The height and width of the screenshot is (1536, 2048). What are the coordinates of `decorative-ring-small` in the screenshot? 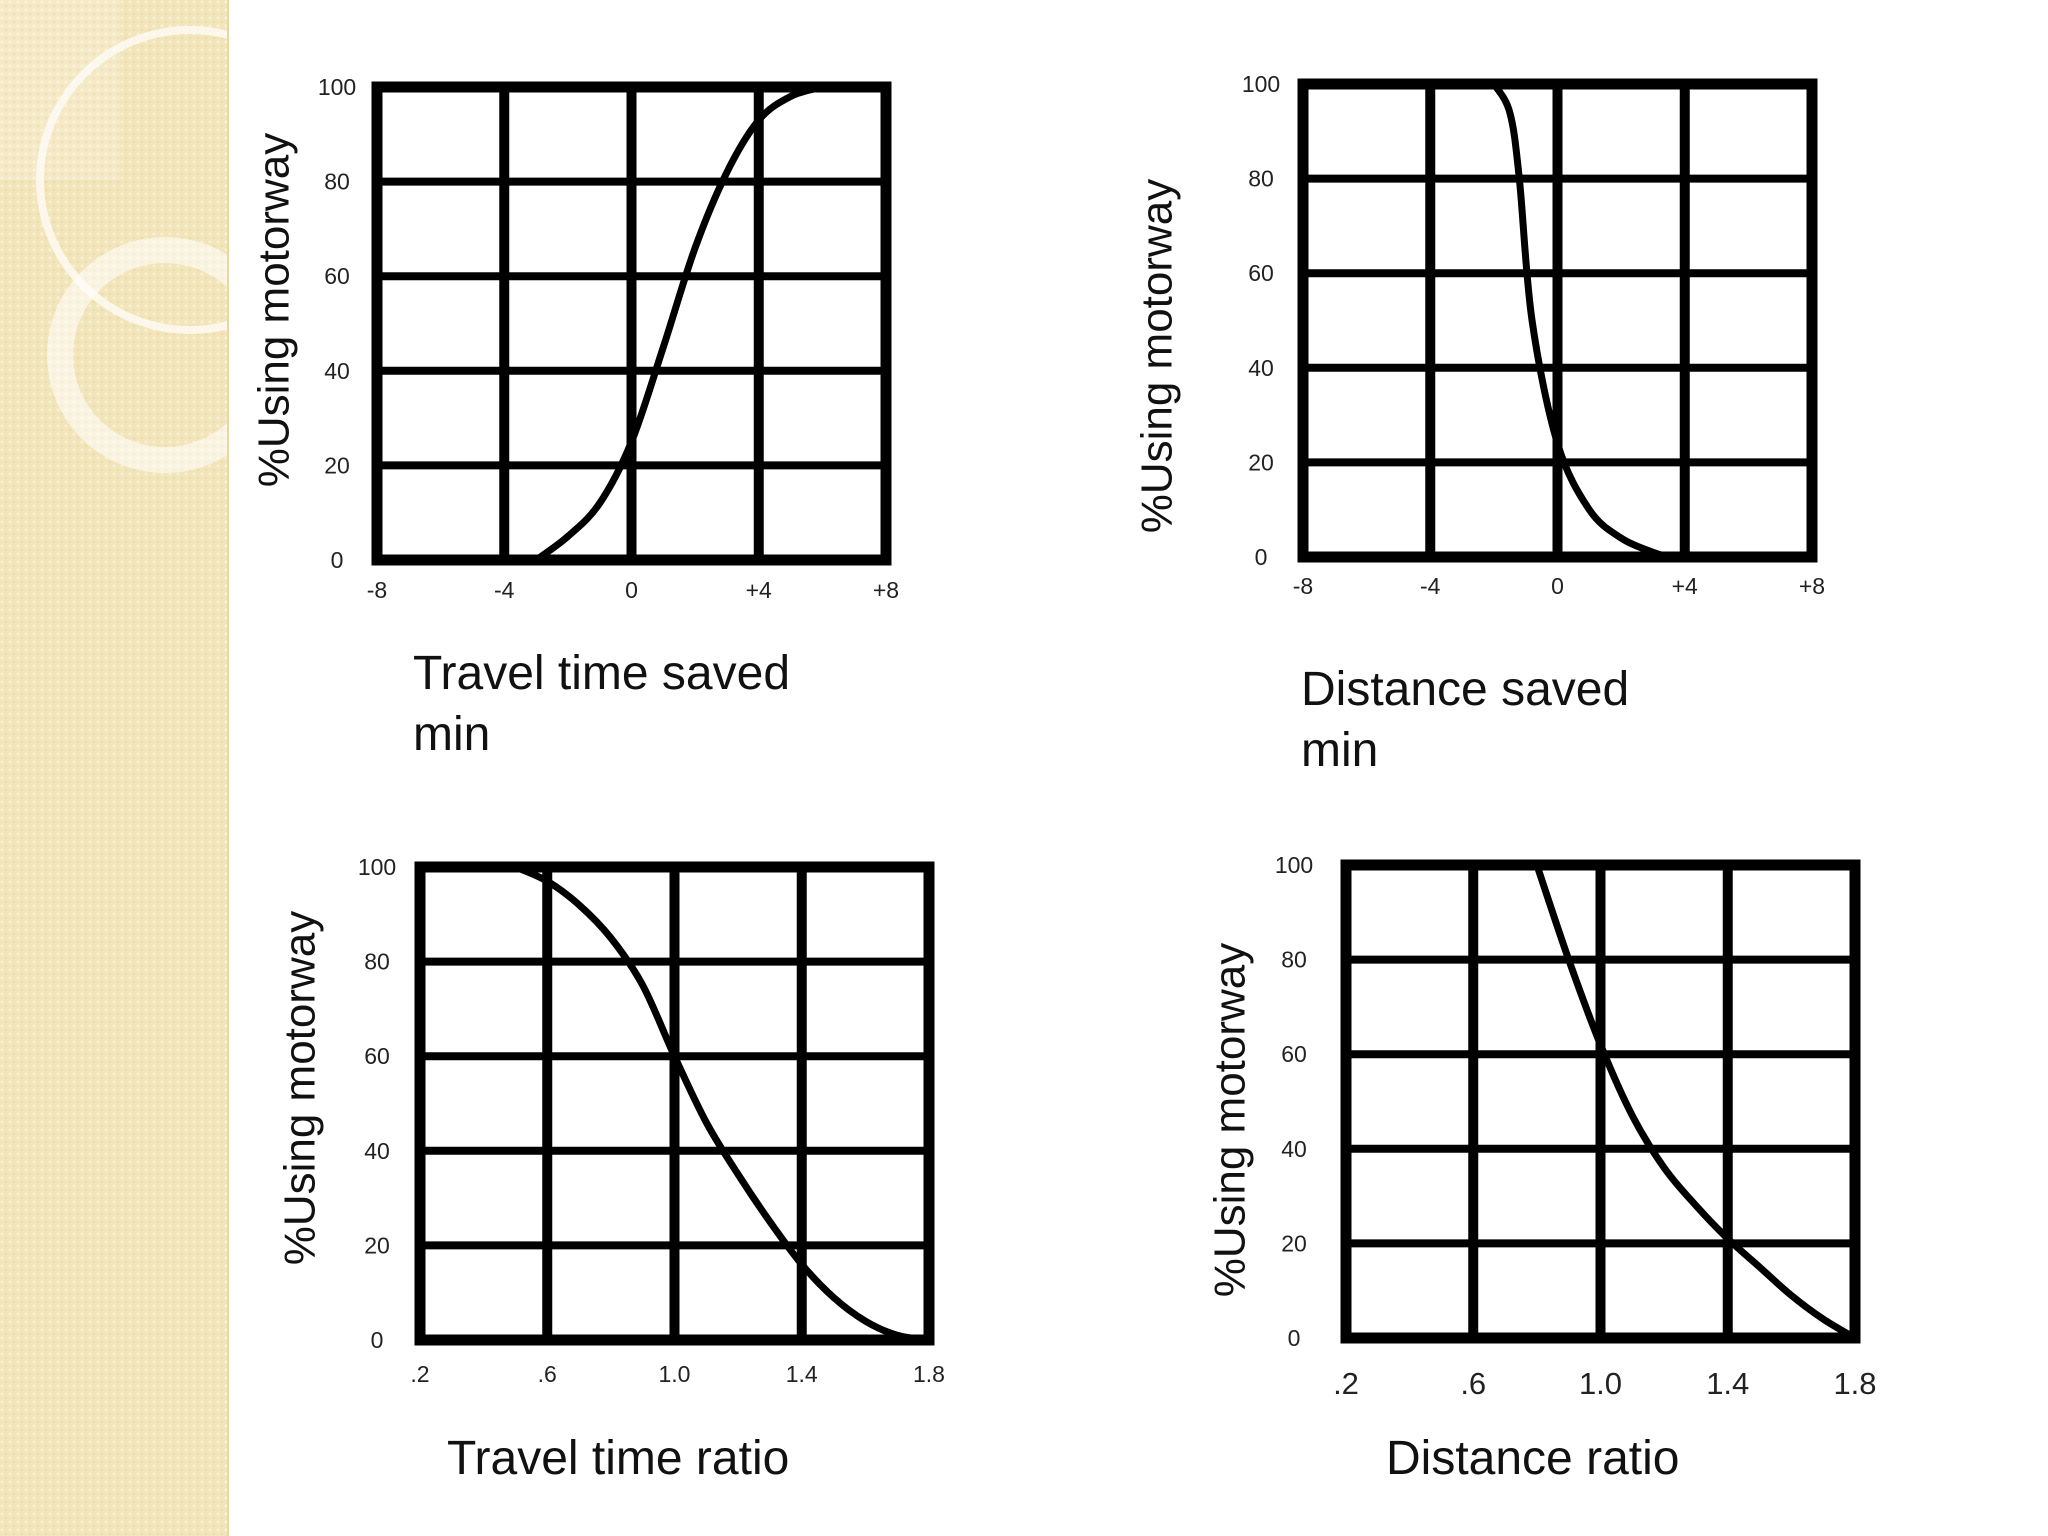 It's located at (137, 355).